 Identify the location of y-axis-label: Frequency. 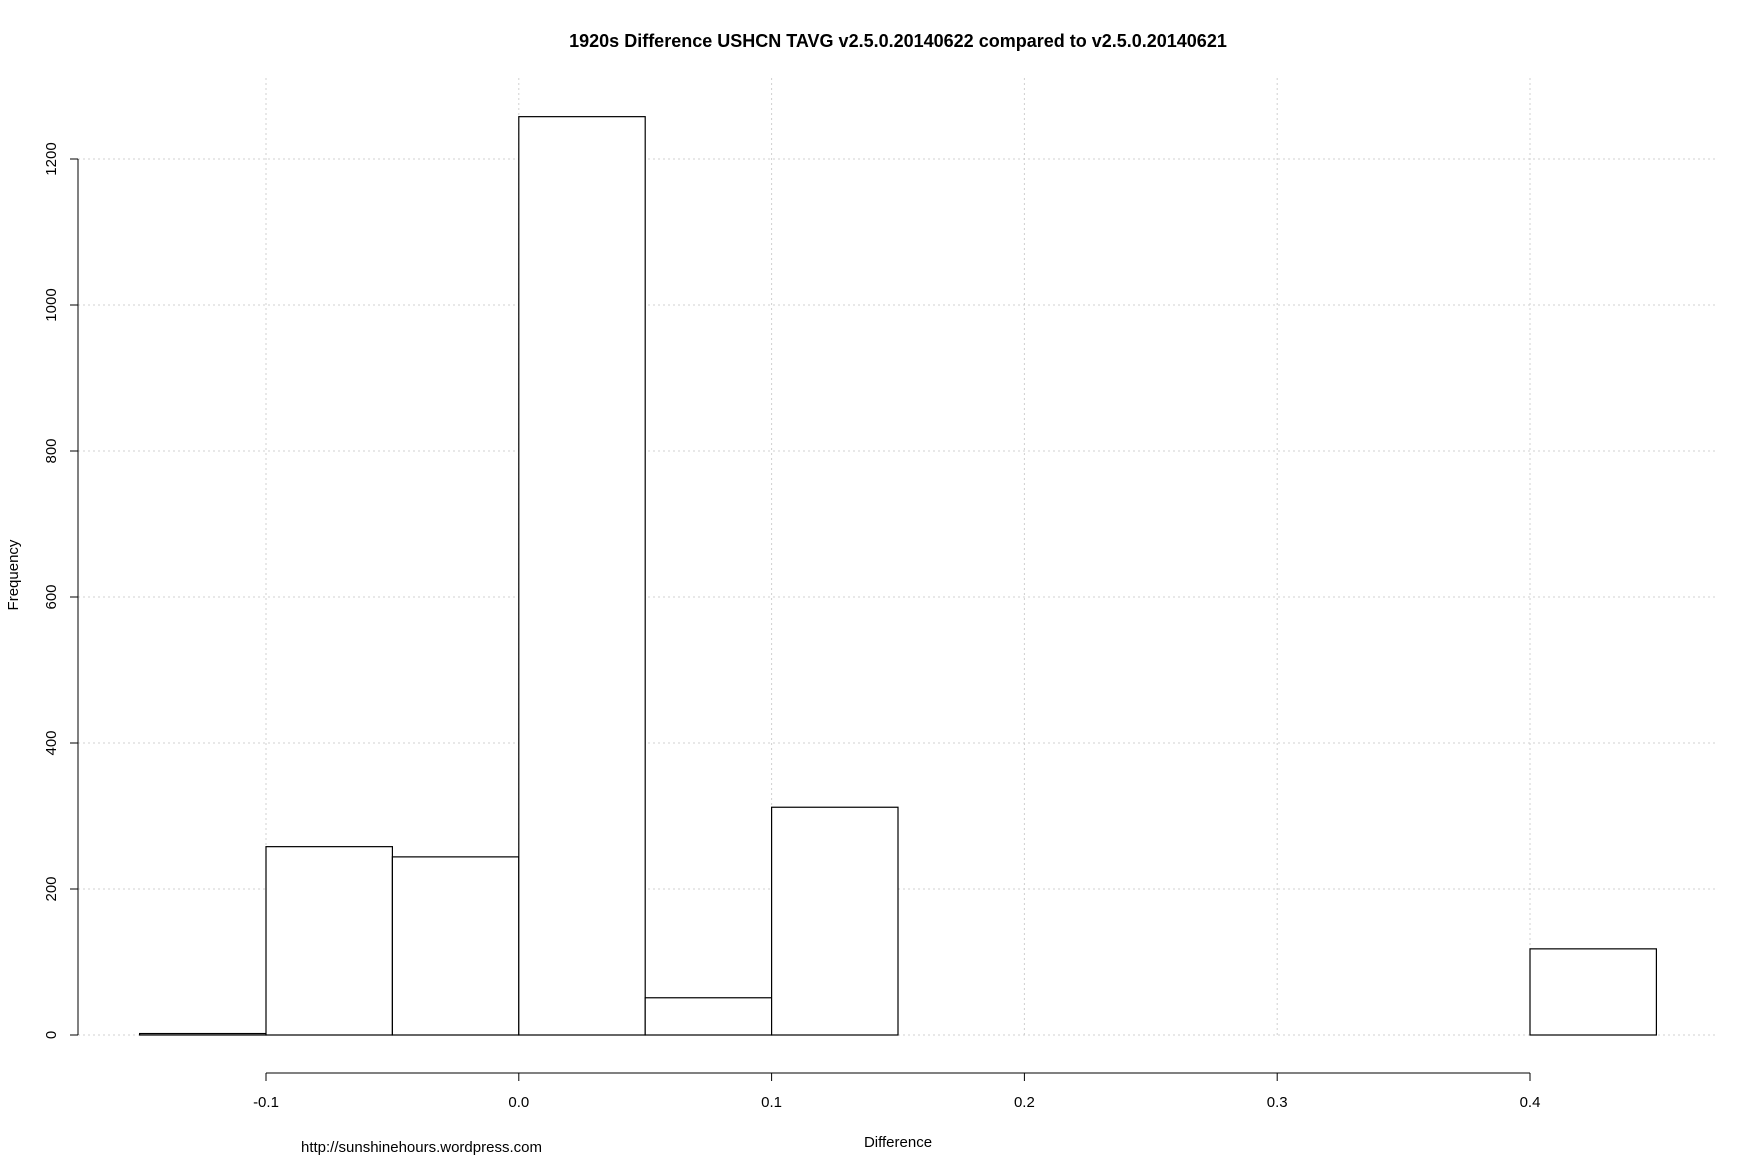
(13, 574).